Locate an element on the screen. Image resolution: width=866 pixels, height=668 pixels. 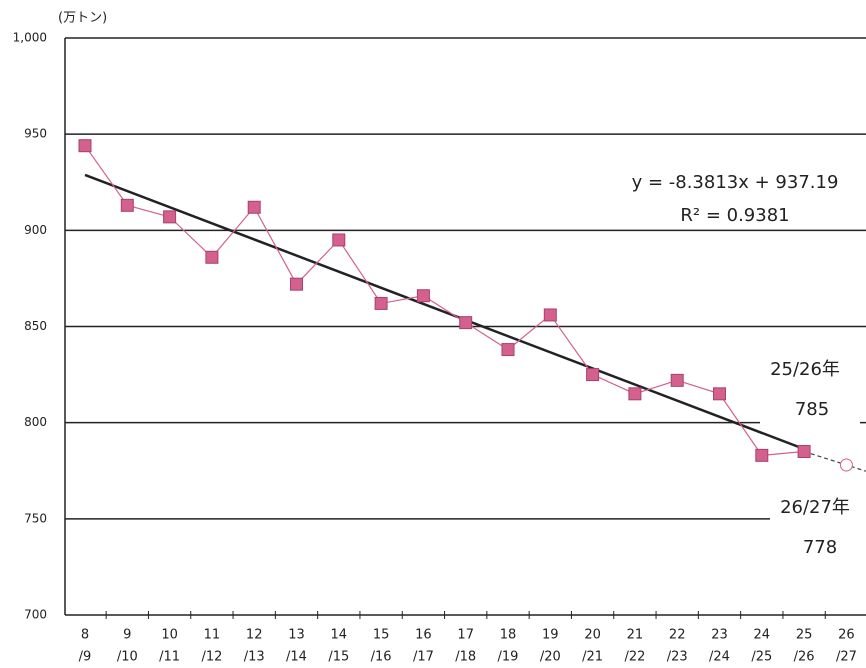
forecast-marker is located at coordinates (846, 465).